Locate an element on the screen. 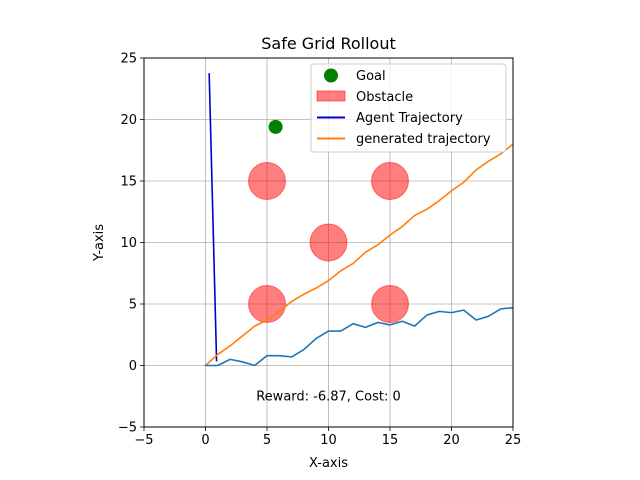 The height and width of the screenshot is (480, 640). rollout-trajectory-line is located at coordinates (358, 336).